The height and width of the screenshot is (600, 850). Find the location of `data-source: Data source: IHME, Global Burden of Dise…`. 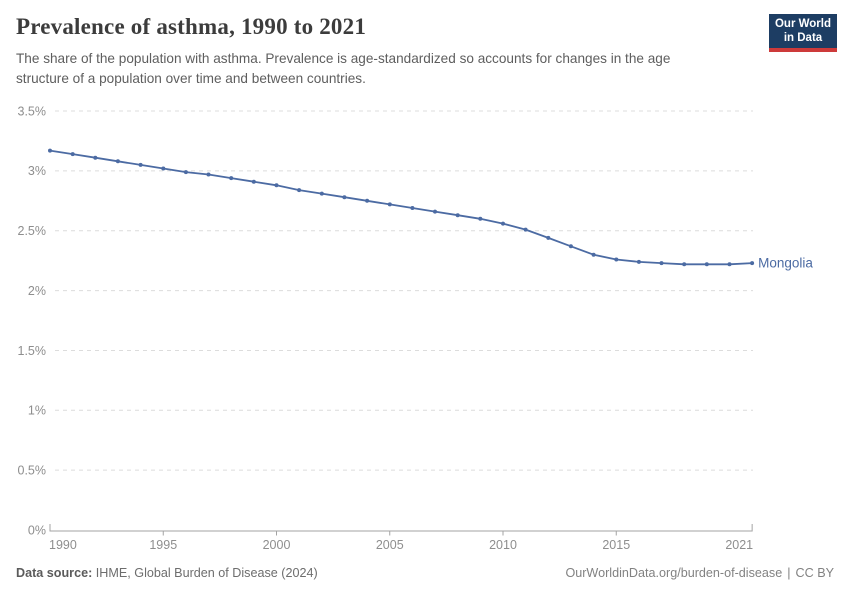

data-source: Data source: IHME, Global Burden of Dise… is located at coordinates (167, 573).